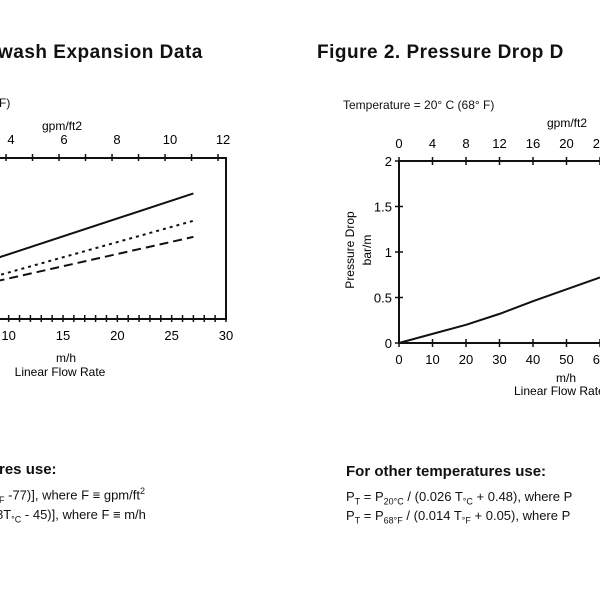 The image size is (600, 600). I want to click on x2-tick-label: 6, so click(63, 139).